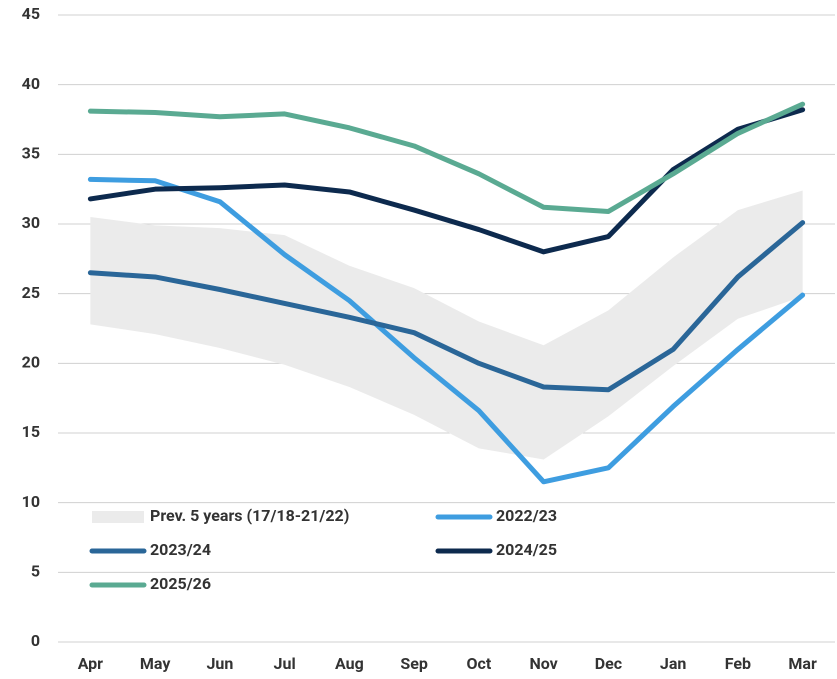 The width and height of the screenshot is (837, 679). I want to click on x-tick-label: Nov, so click(543, 663).